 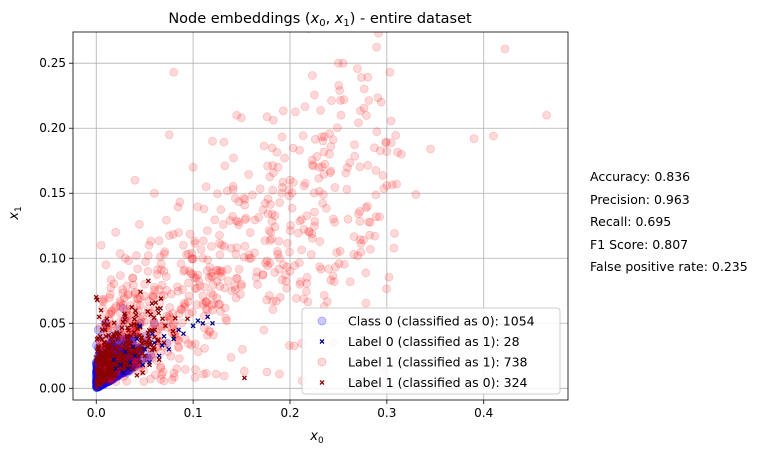 What do you see at coordinates (52, 258) in the screenshot?
I see `y-tick-label: 0.10` at bounding box center [52, 258].